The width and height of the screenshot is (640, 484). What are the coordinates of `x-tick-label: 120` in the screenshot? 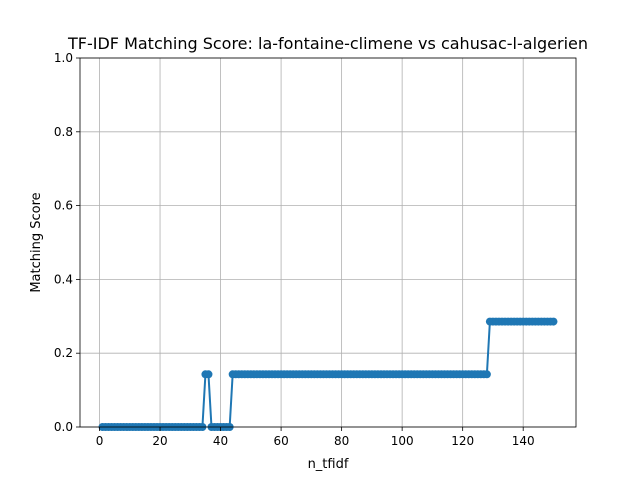 It's located at (462, 441).